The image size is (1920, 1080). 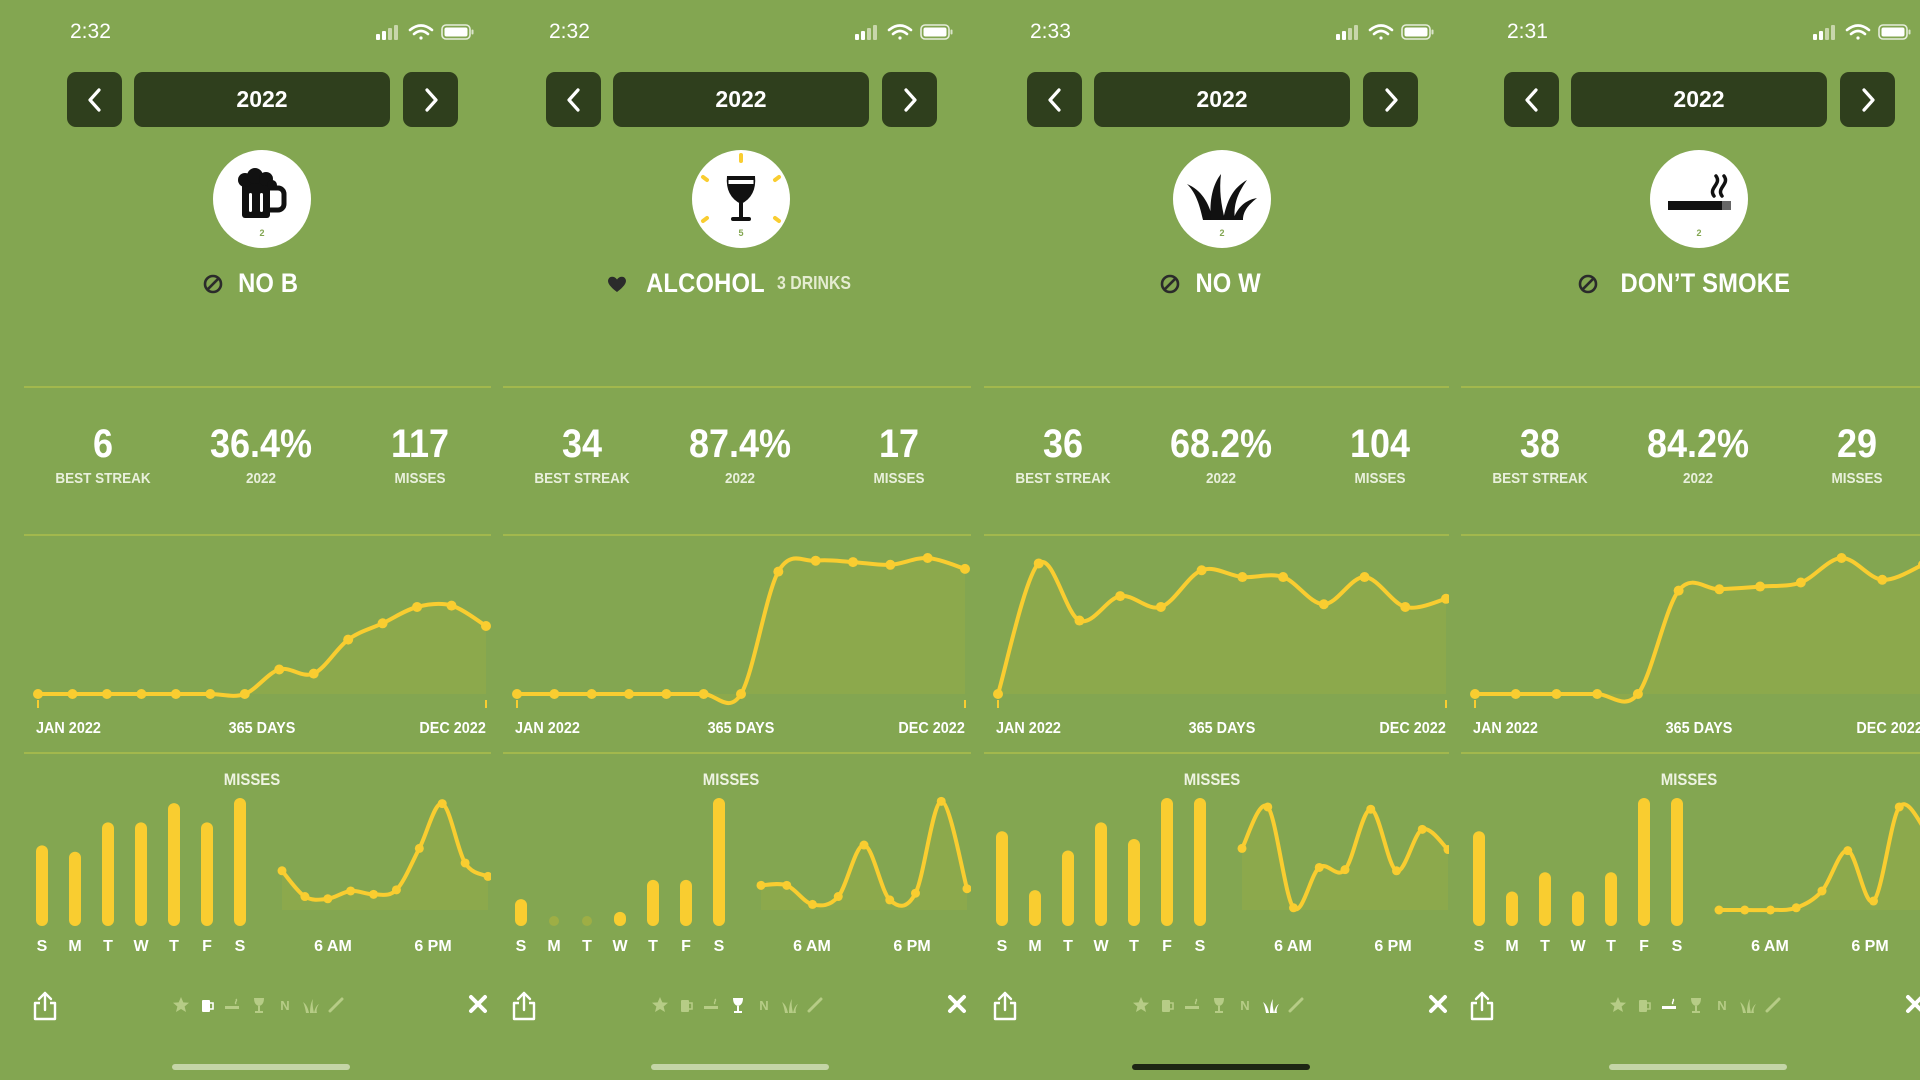 What do you see at coordinates (1063, 478) in the screenshot?
I see `best-streak-label: BEST STREAK` at bounding box center [1063, 478].